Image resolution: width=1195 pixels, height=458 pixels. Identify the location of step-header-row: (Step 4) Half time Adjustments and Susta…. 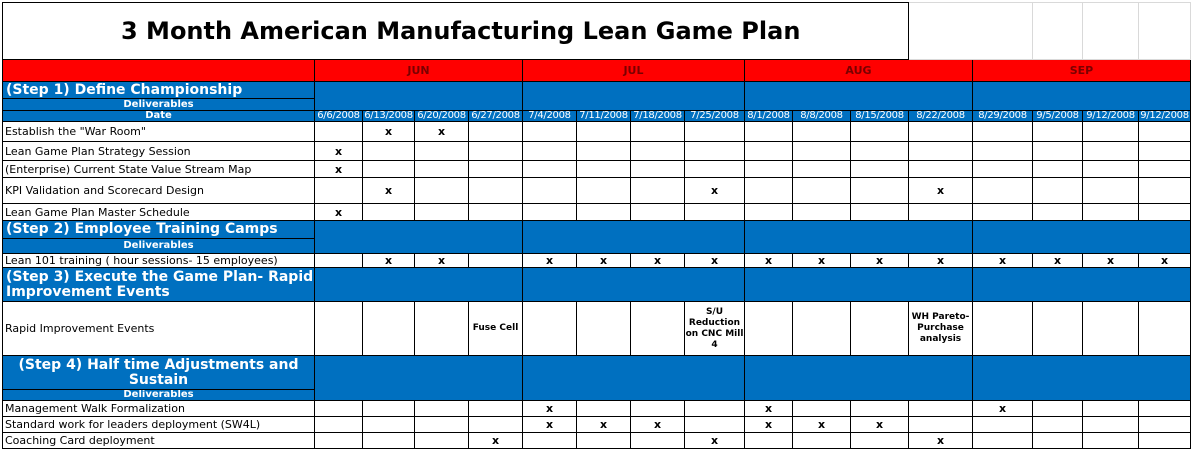
(596, 378).